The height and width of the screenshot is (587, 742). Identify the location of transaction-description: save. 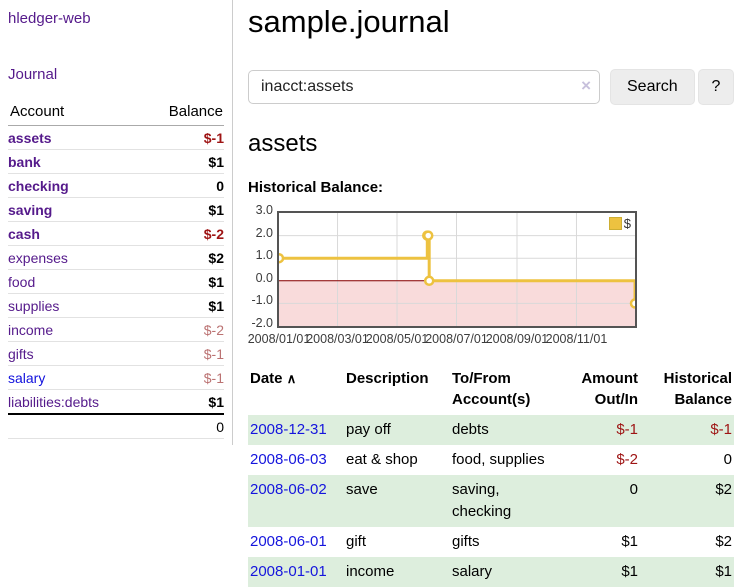
(362, 489).